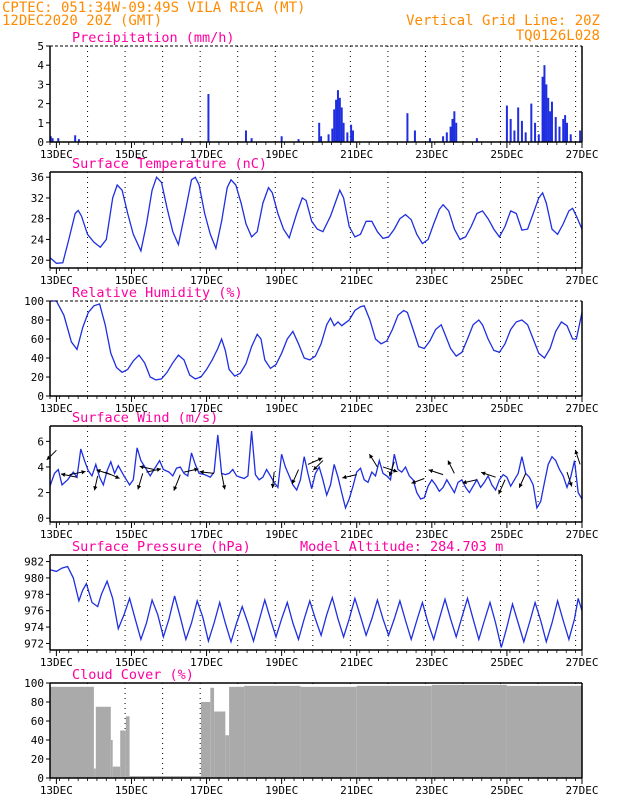  I want to click on y-tick-label: 40, so click(37, 358).